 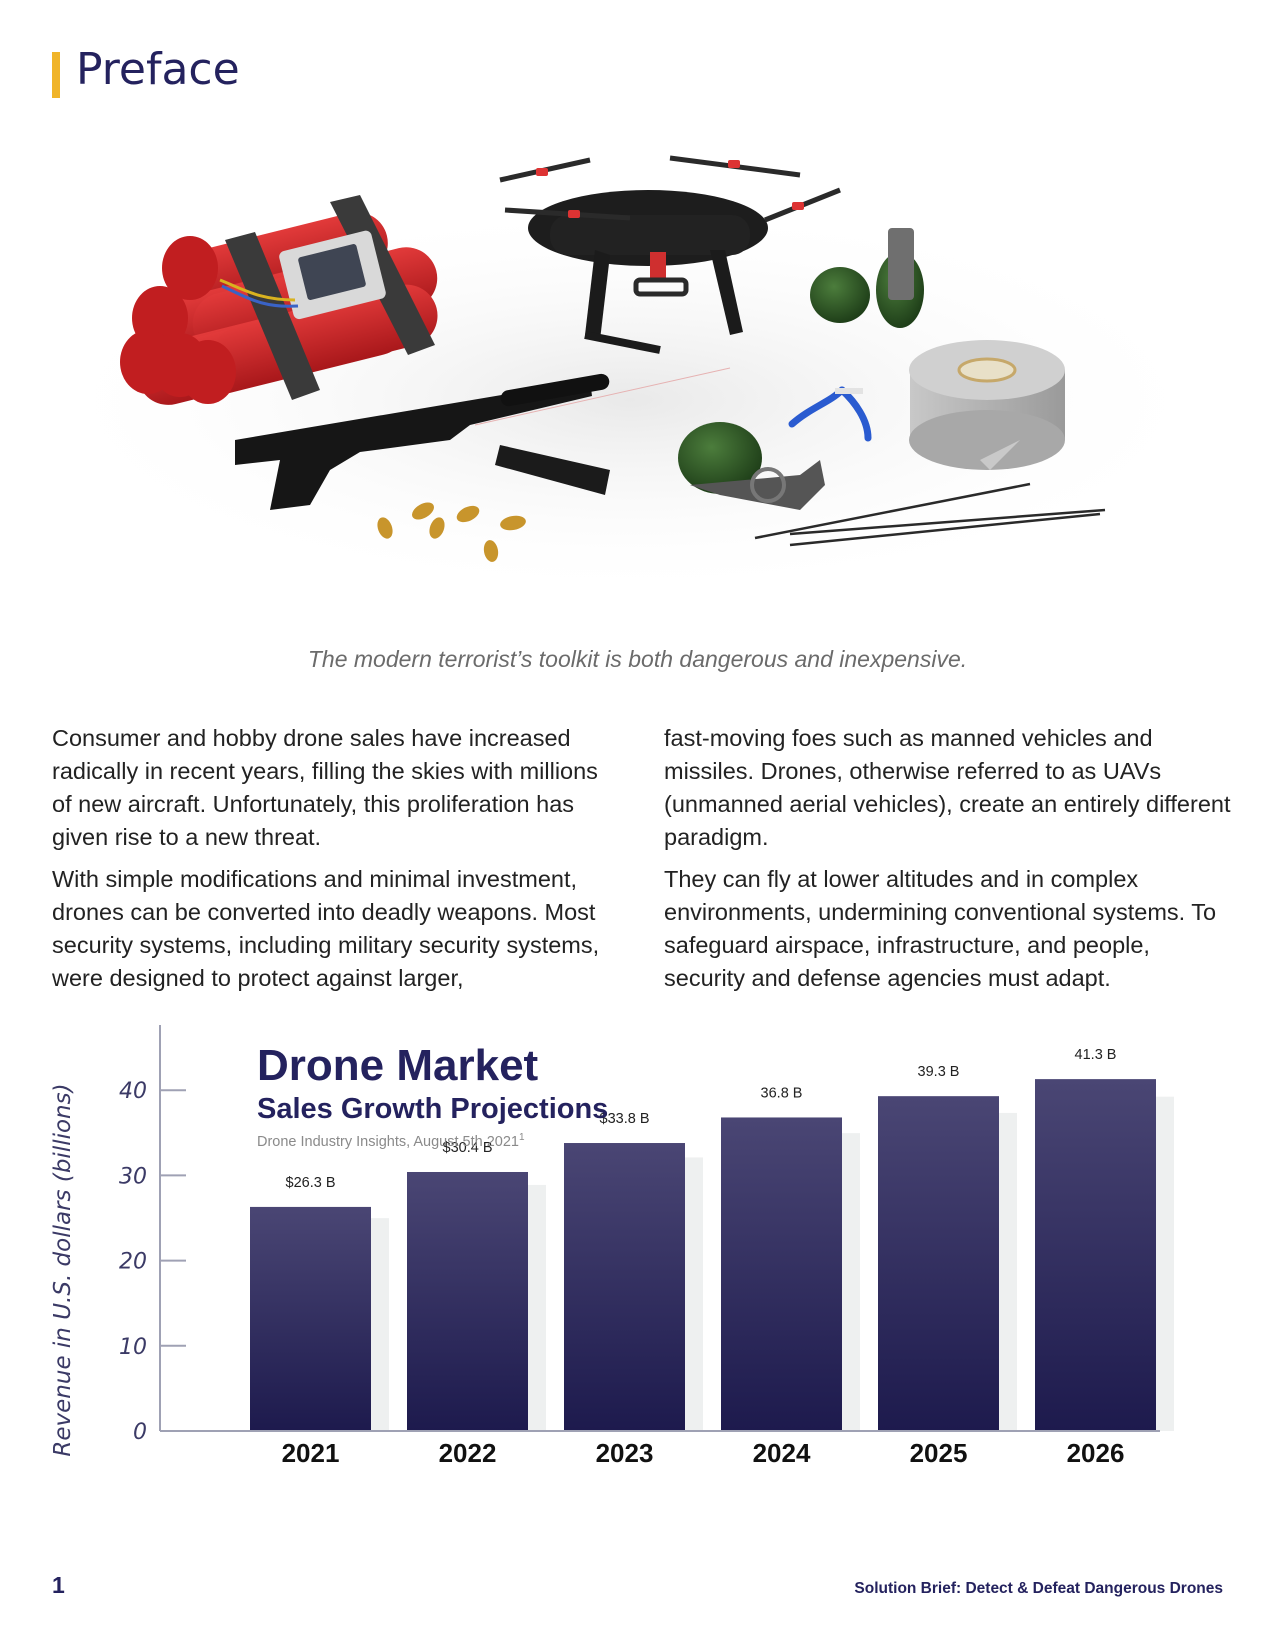 I want to click on x-tick-label: 2023, so click(x=625, y=1453).